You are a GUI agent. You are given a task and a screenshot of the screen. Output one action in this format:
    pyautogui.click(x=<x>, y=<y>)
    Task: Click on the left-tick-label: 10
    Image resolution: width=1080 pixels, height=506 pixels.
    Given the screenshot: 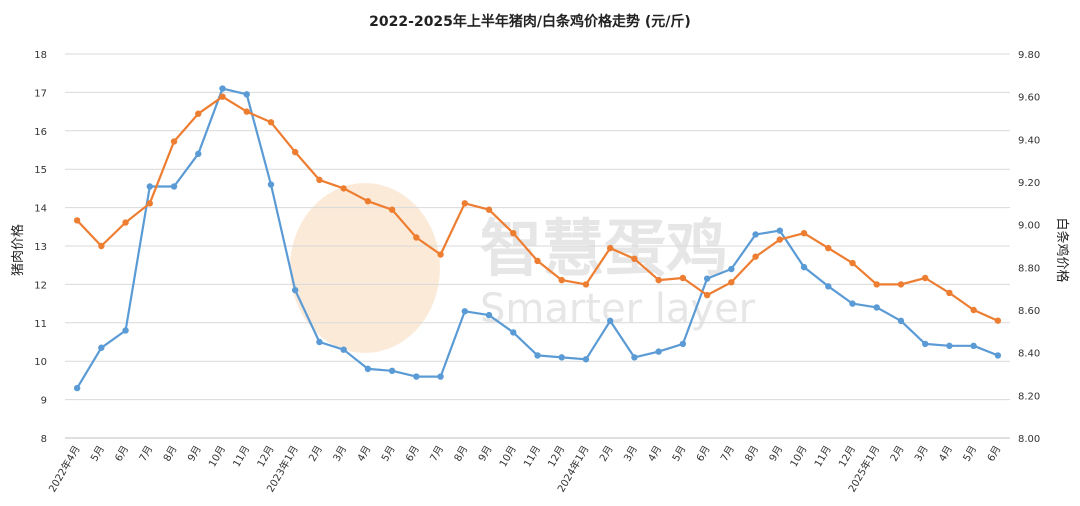 What is the action you would take?
    pyautogui.click(x=40, y=362)
    